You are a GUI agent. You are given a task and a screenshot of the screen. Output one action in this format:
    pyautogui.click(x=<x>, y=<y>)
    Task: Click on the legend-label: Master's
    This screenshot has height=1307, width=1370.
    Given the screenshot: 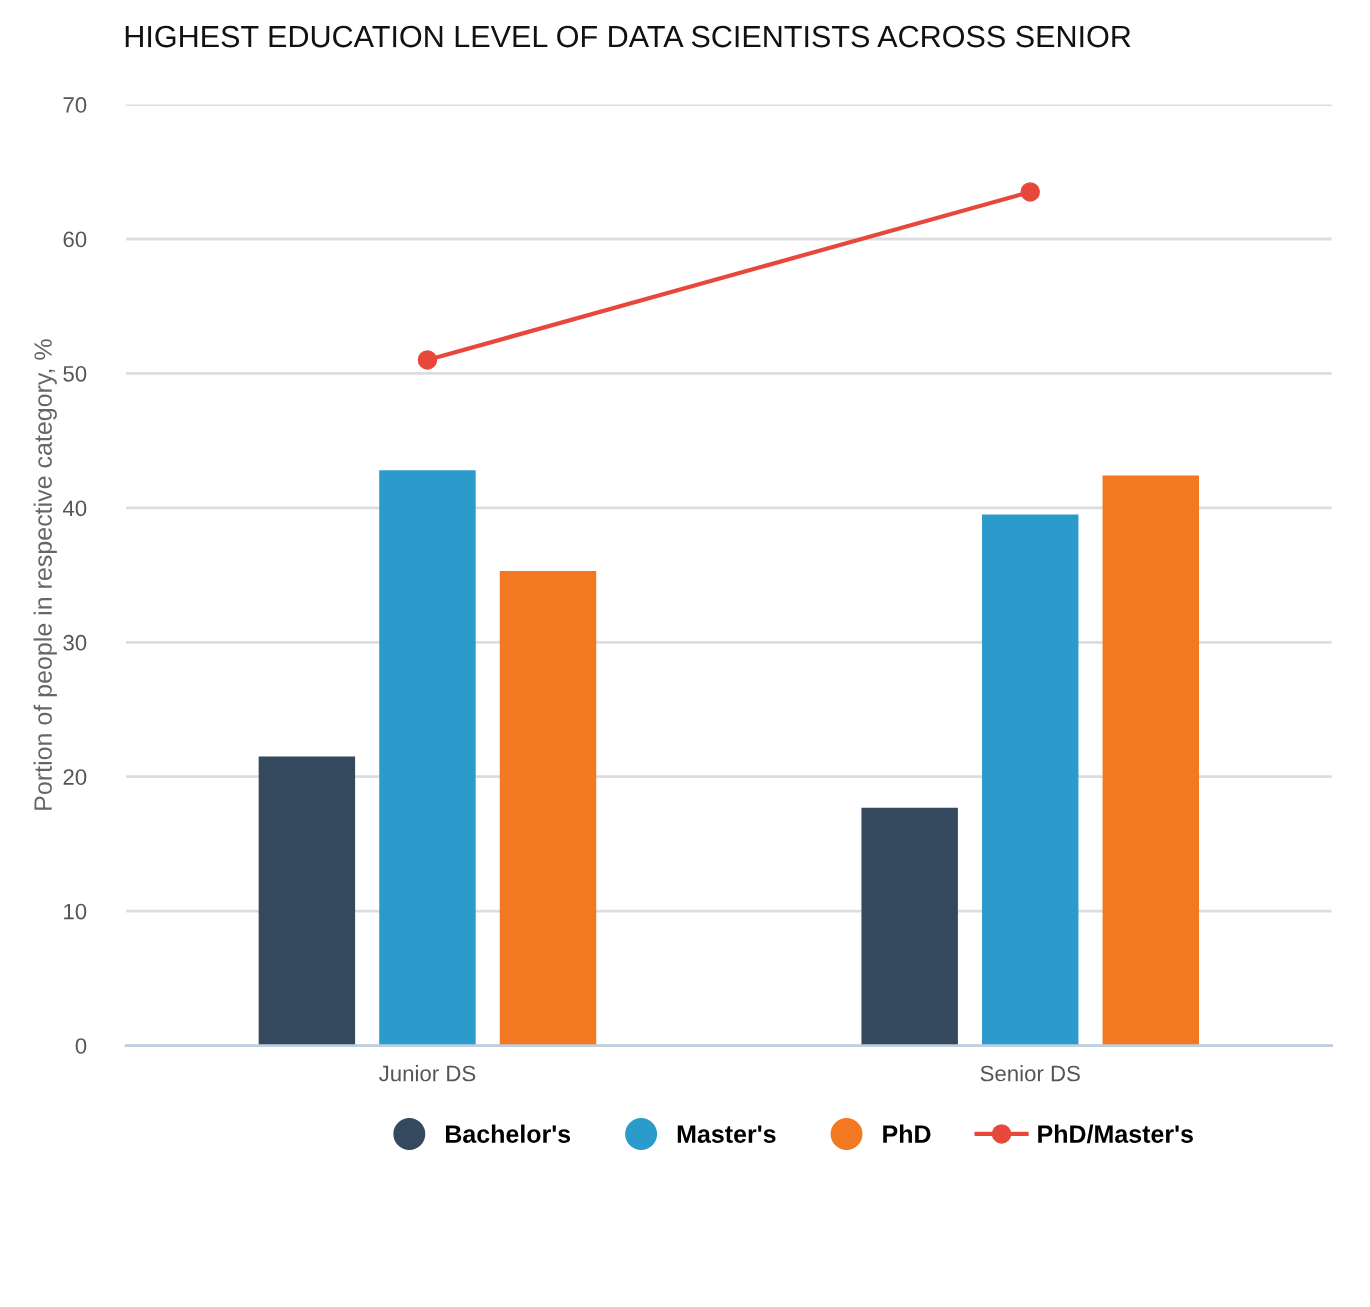 What is the action you would take?
    pyautogui.click(x=726, y=1134)
    